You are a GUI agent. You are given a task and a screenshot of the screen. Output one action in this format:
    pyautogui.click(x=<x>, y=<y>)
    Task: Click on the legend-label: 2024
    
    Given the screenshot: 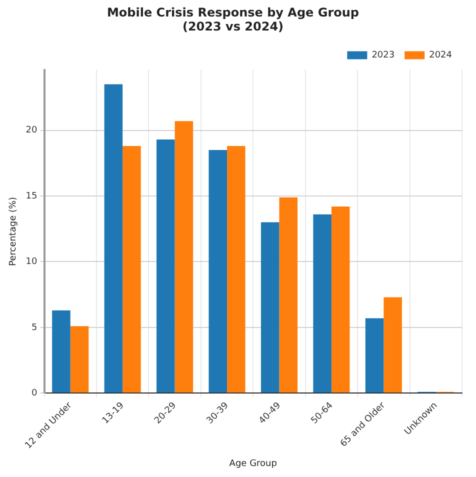 What is the action you would take?
    pyautogui.click(x=440, y=55)
    